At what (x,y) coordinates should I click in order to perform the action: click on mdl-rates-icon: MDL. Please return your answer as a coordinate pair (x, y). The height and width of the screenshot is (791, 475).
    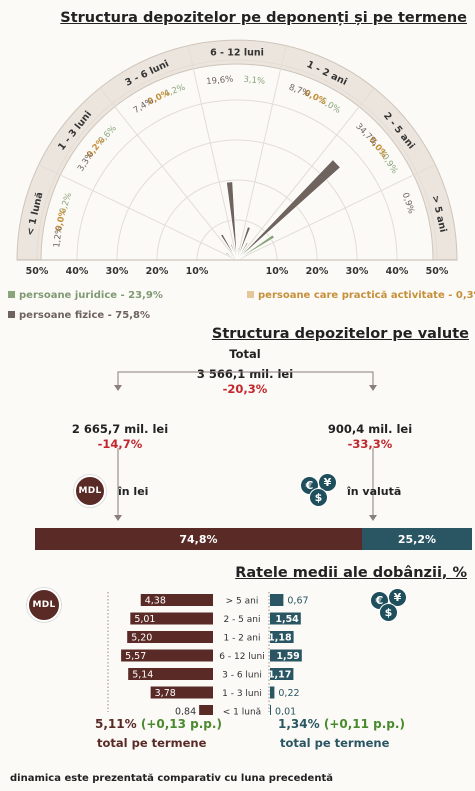
    Looking at the image, I should click on (44, 605).